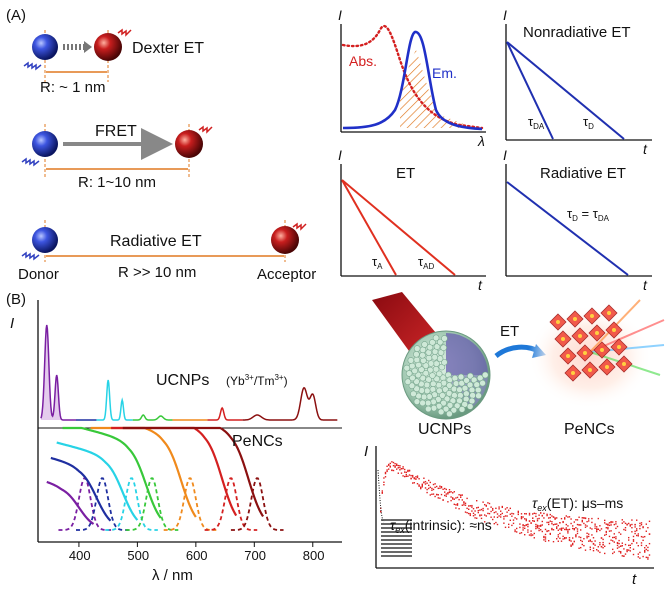  I want to click on crystal-atom, so click(558, 322).